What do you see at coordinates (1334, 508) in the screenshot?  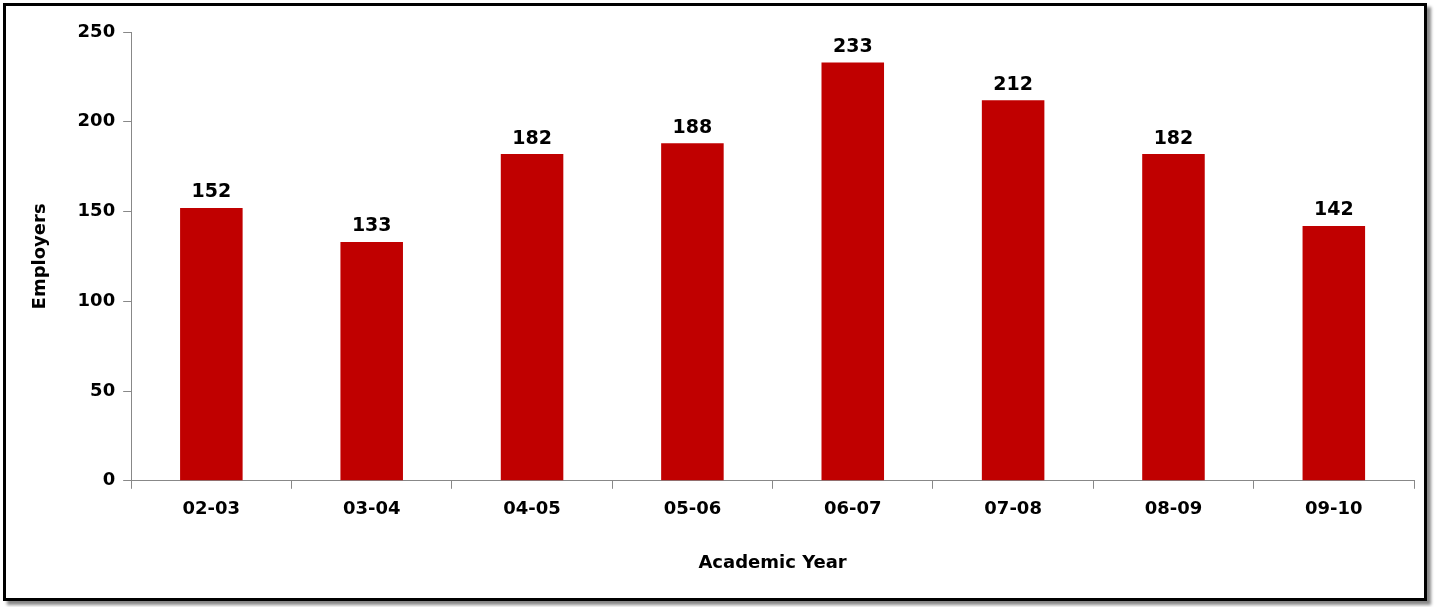 I see `x-tick-label: 09-10` at bounding box center [1334, 508].